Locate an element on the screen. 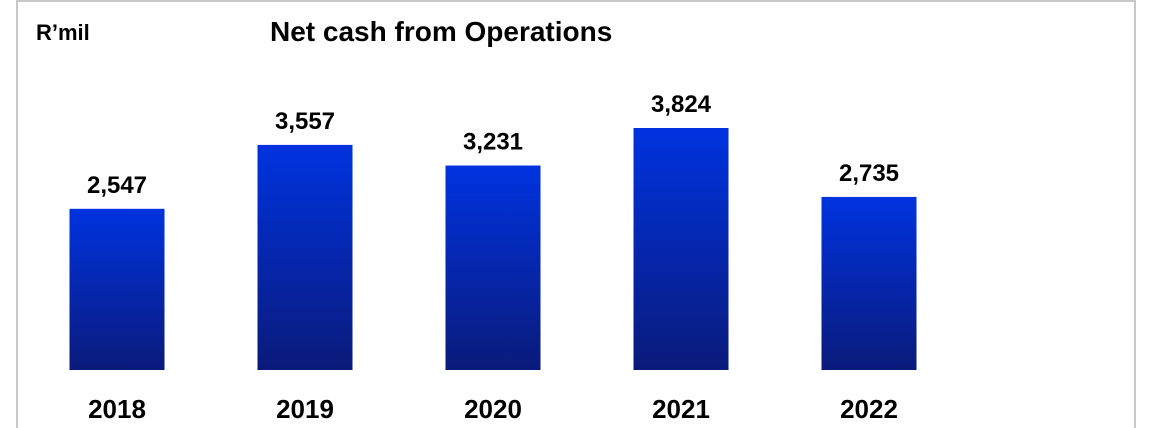  value-label-2019: 3,557 is located at coordinates (305, 121).